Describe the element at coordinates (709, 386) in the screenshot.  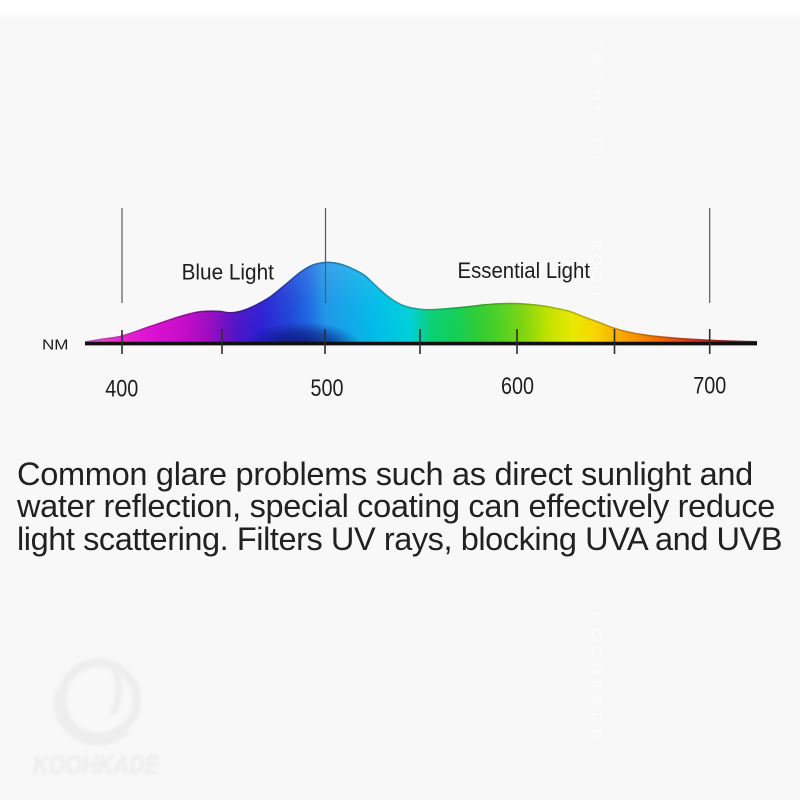
I see `svg-text: 700` at that location.